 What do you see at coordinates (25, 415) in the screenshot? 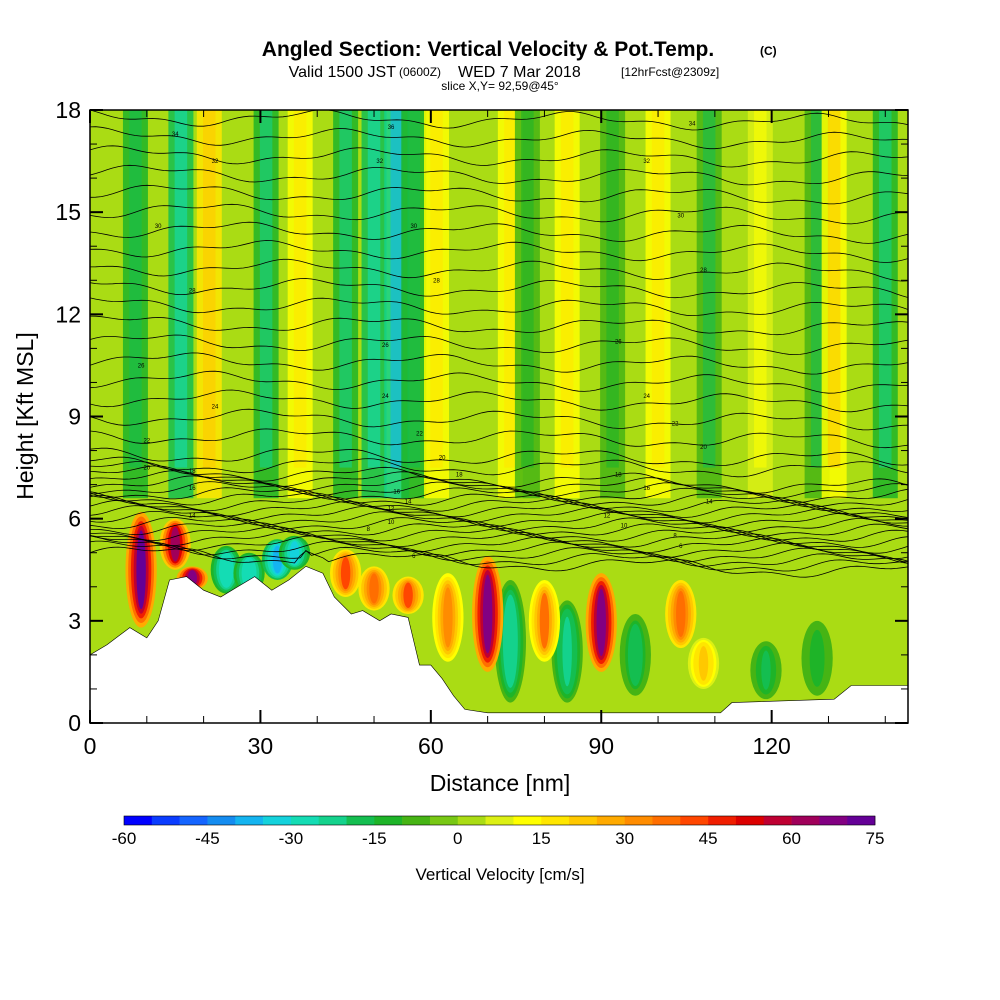
I see `y-axis-label: Height [Kft MSL]` at bounding box center [25, 415].